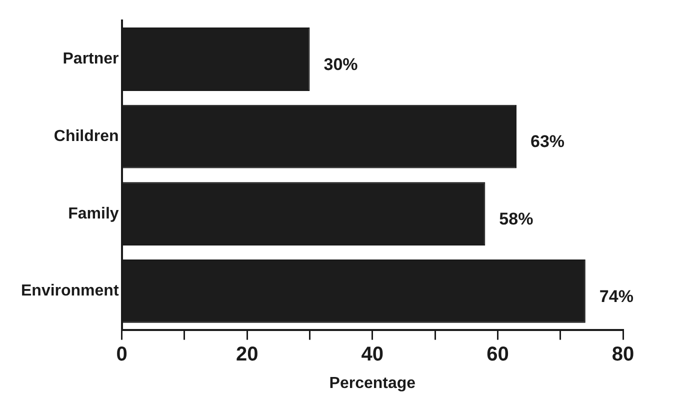 The image size is (681, 405). I want to click on x-tick-label: 40, so click(372, 354).